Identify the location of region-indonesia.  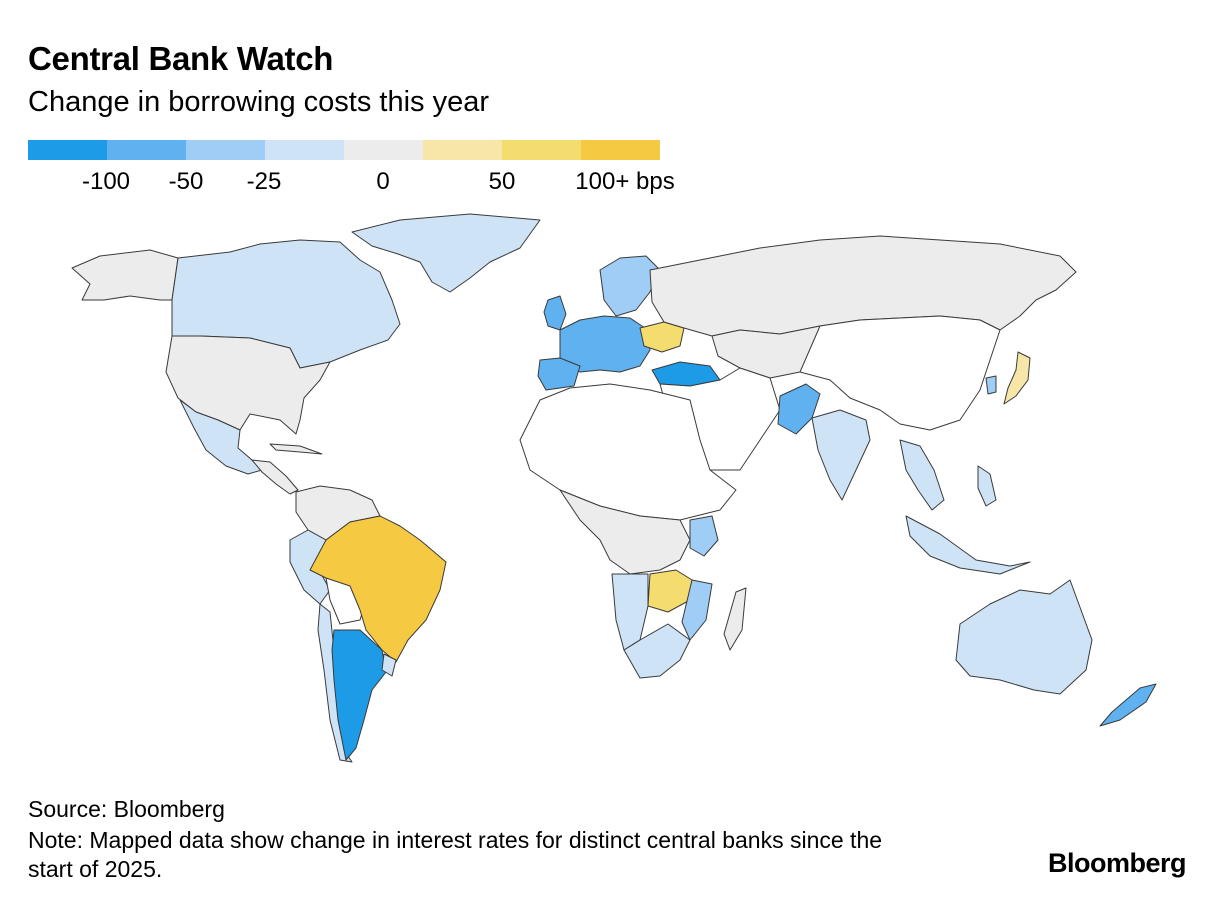
(968, 545).